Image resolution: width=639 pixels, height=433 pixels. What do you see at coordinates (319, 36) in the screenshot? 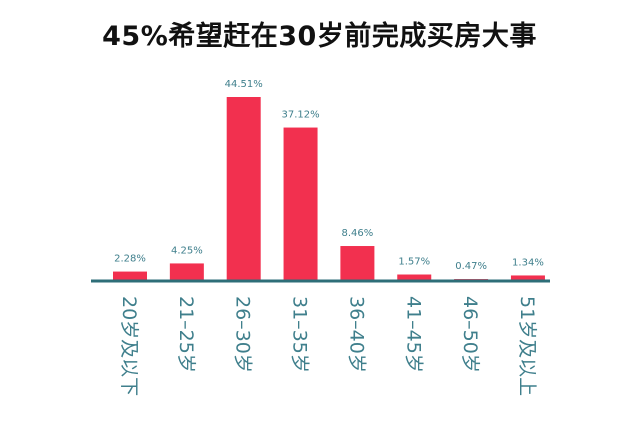
I see `chart-title: 45%希望赶在30岁前完成买房大事` at bounding box center [319, 36].